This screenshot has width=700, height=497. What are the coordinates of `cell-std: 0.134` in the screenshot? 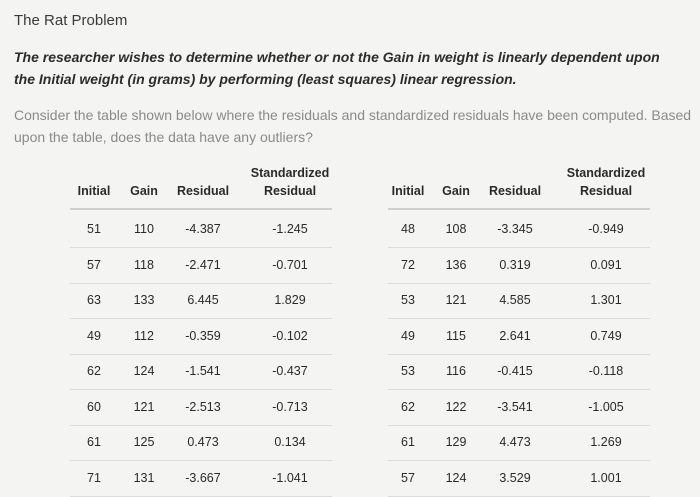 It's located at (290, 442).